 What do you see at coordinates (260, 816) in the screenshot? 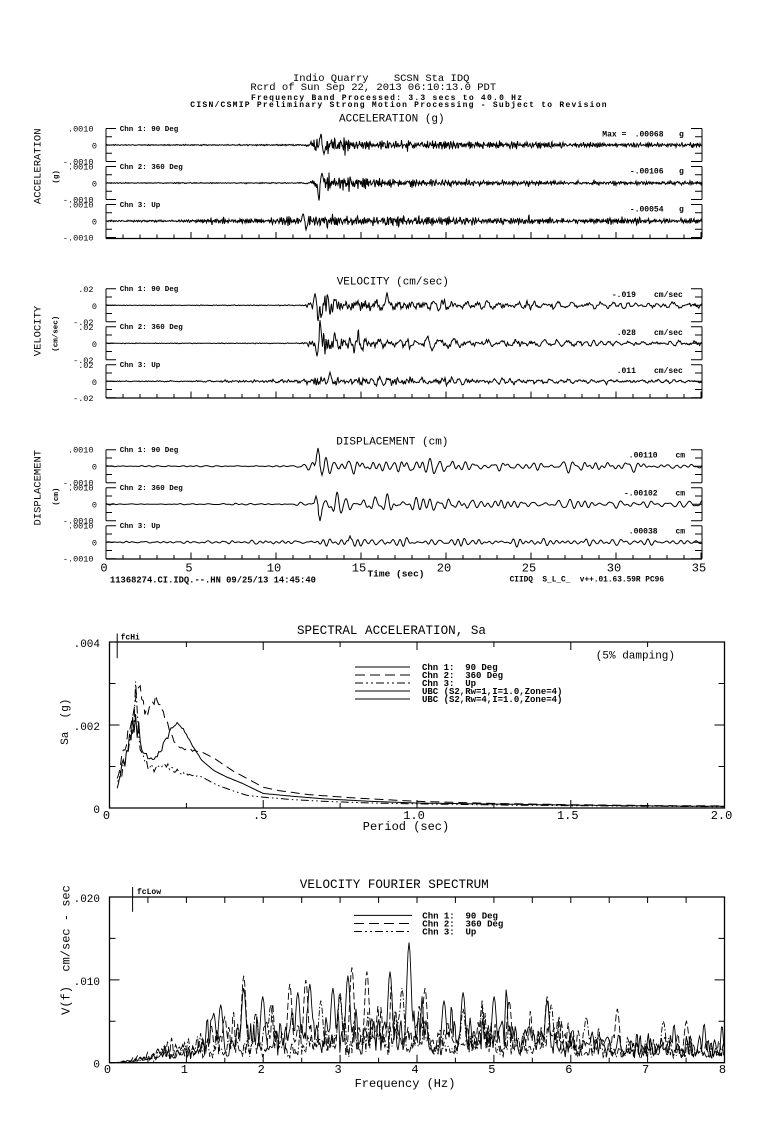
I see `svg-text: .5` at bounding box center [260, 816].